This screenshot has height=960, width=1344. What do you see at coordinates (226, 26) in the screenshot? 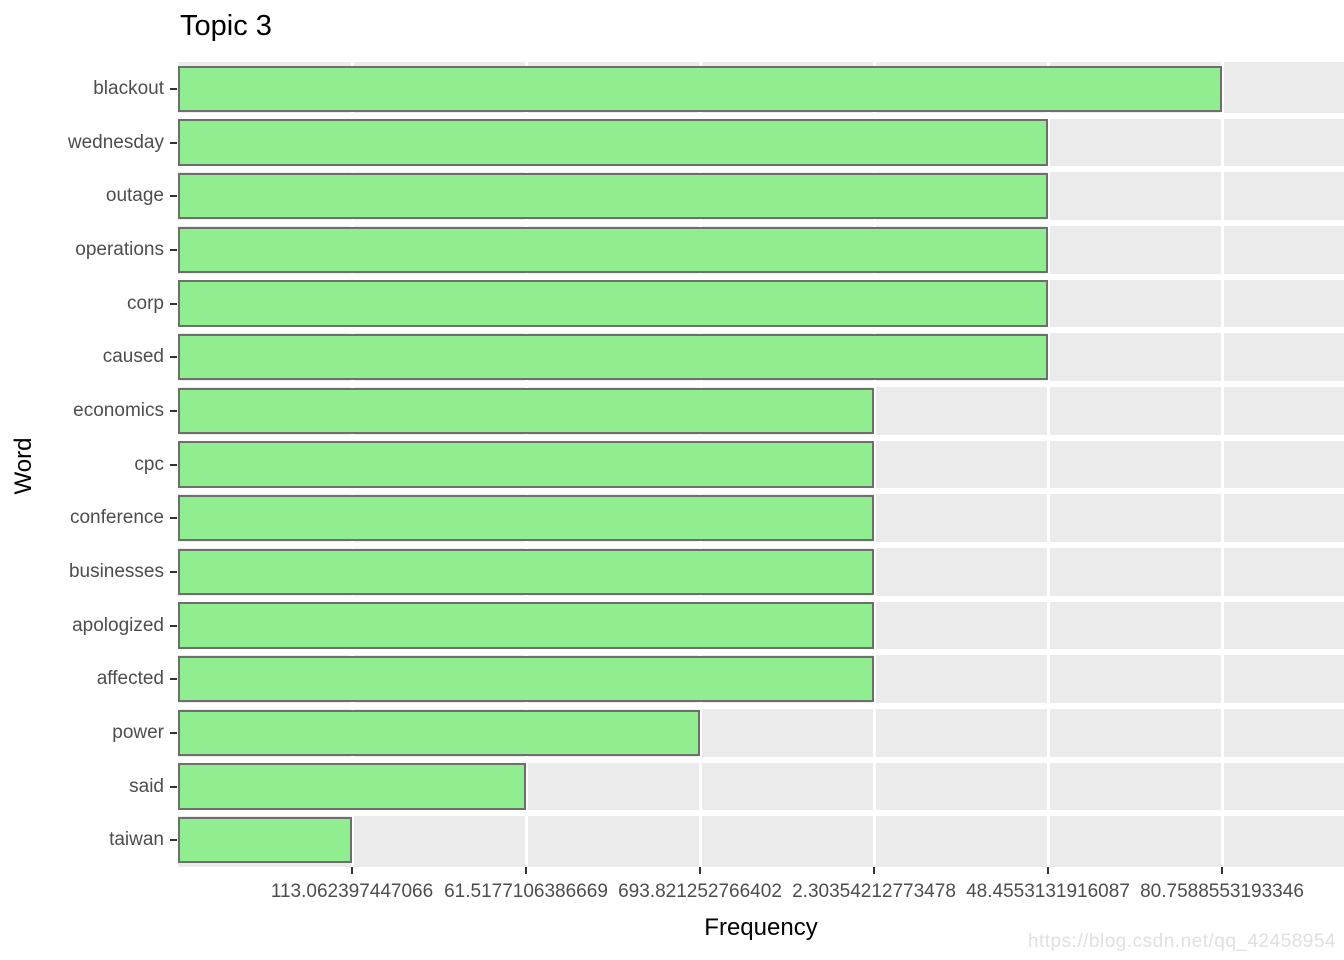
I see `chart-title: Topic 3` at bounding box center [226, 26].